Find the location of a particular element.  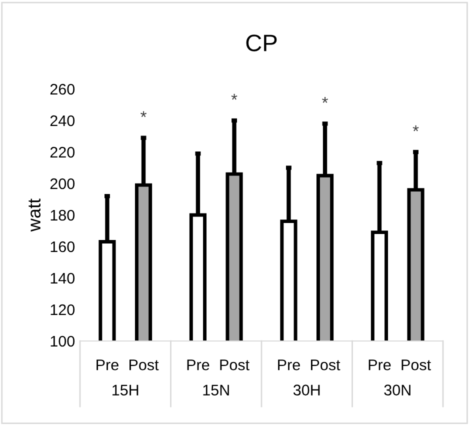

x-tick-label: 15N is located at coordinates (216, 390).